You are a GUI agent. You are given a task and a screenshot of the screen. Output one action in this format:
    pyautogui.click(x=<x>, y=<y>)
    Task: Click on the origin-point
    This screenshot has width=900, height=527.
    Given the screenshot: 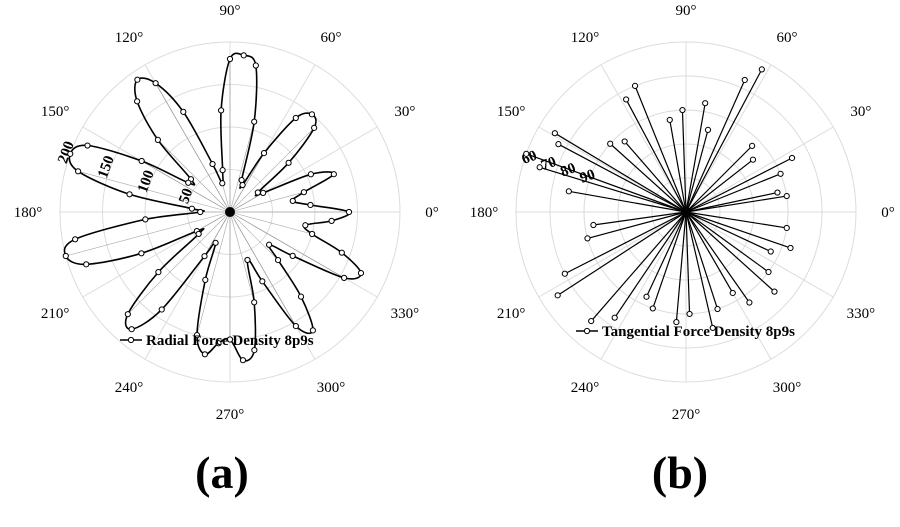 What is the action you would take?
    pyautogui.click(x=686, y=212)
    